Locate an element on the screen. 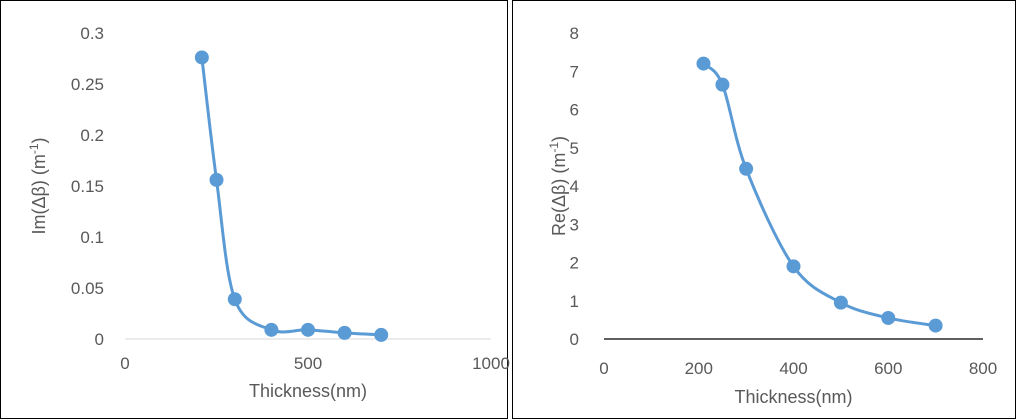  y-tick-label: 0.1 is located at coordinates (92, 237).